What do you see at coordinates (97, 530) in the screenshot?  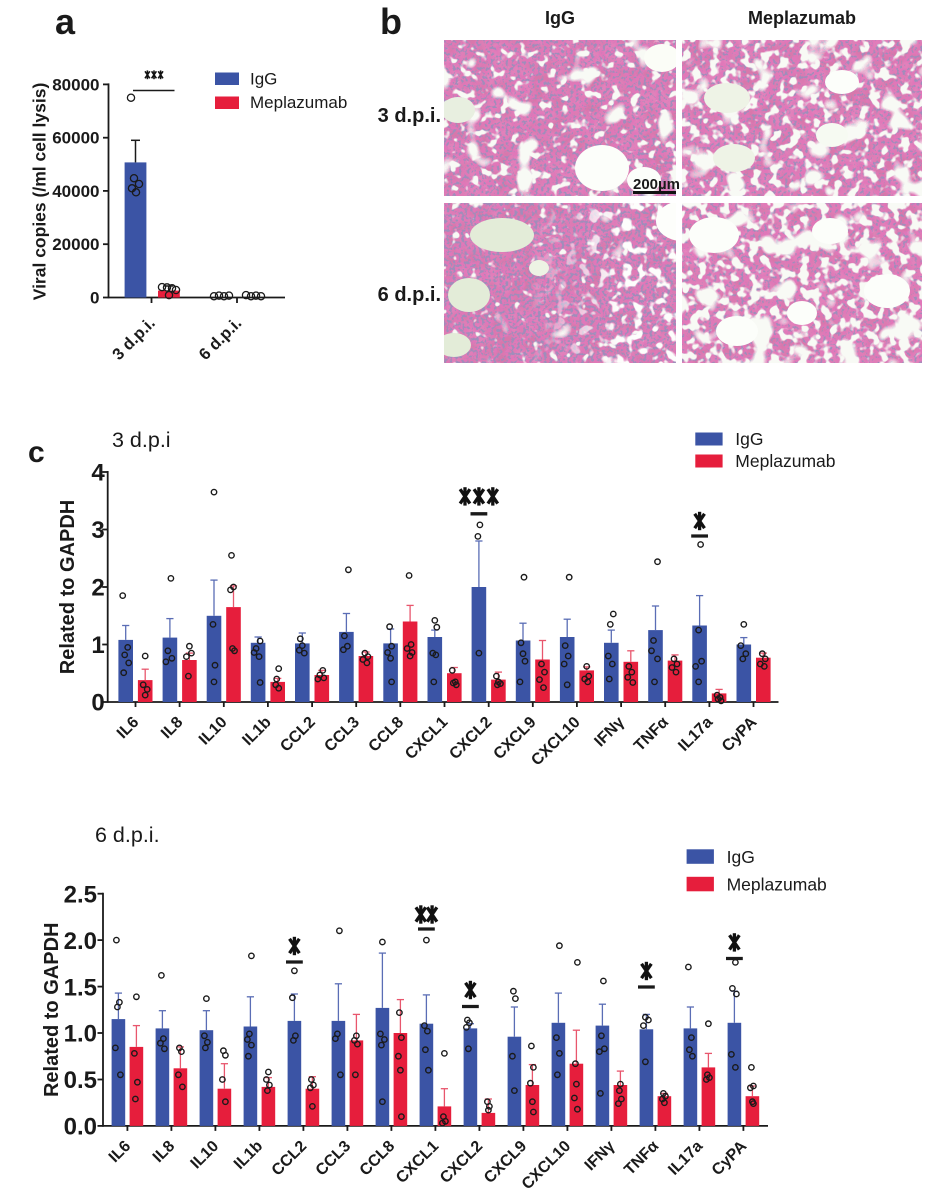 I see `svg-text: 3` at bounding box center [97, 530].